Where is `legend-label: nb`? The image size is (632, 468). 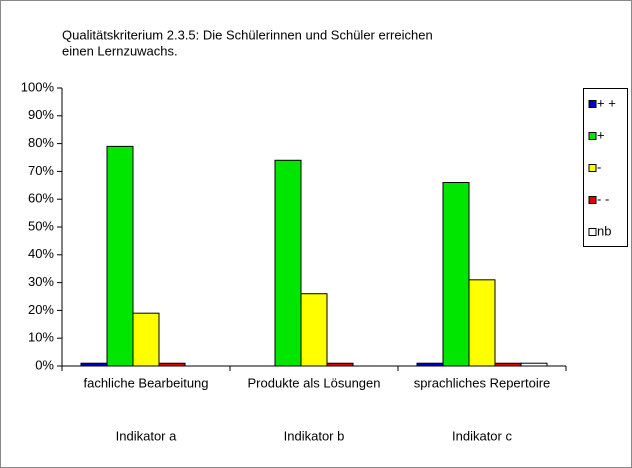
legend-label: nb is located at coordinates (604, 230).